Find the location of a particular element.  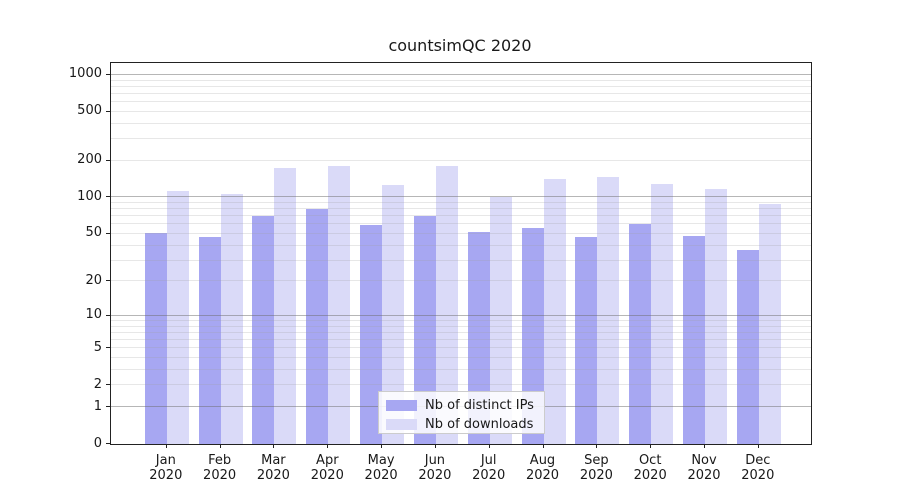

y-tick-label: 50 is located at coordinates (93, 233).